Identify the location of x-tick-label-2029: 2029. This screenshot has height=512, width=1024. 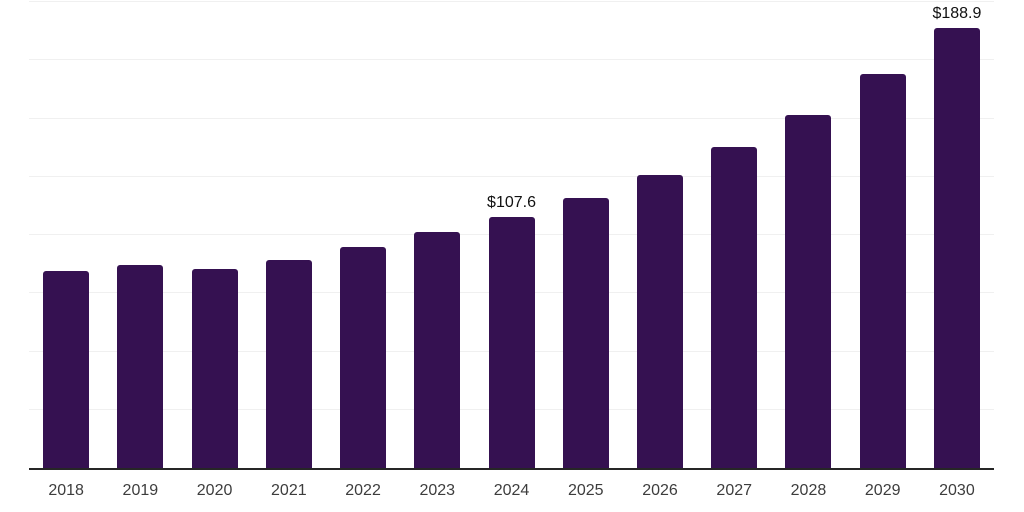
(882, 490).